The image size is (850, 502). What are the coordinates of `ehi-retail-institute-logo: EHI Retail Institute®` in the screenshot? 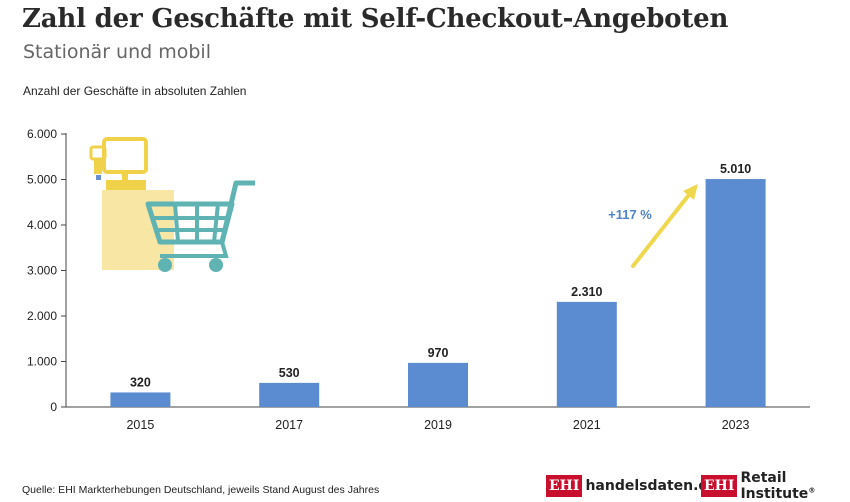 It's located at (775, 486).